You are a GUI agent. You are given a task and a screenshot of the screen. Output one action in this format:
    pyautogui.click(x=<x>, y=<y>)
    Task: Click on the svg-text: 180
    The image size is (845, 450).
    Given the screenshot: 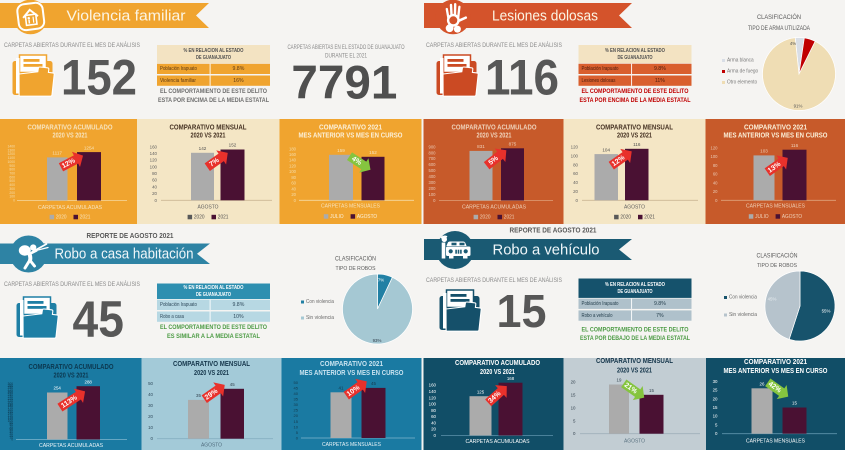 What is the action you would take?
    pyautogui.click(x=293, y=148)
    